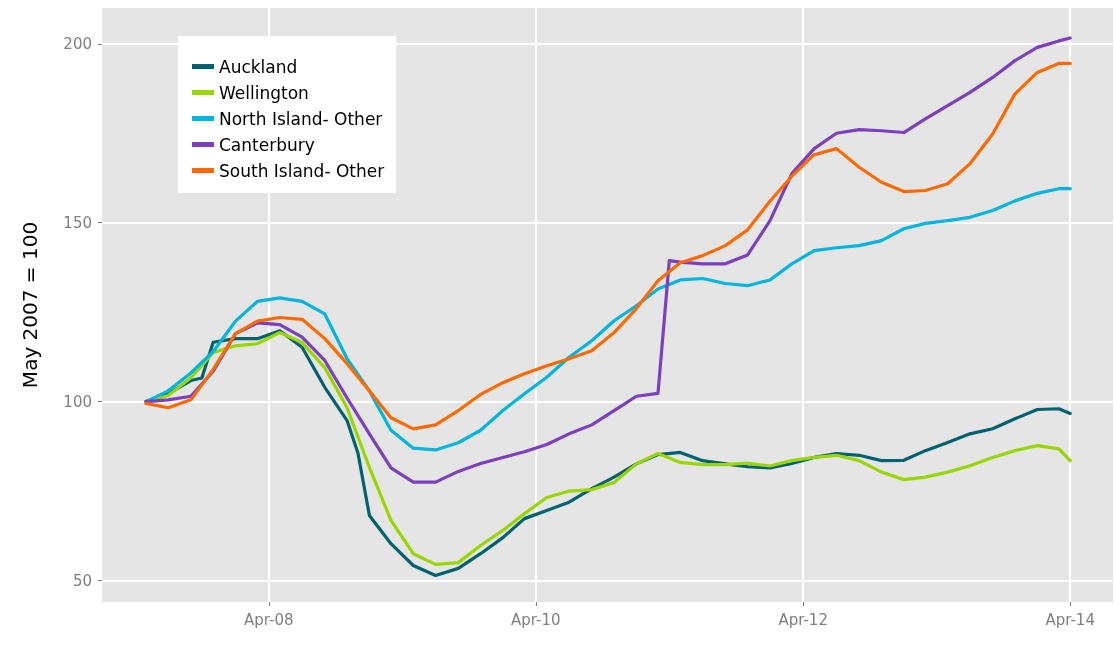 This screenshot has height=645, width=1114. Describe the element at coordinates (301, 118) in the screenshot. I see `legend-label: North Island- Other` at that location.